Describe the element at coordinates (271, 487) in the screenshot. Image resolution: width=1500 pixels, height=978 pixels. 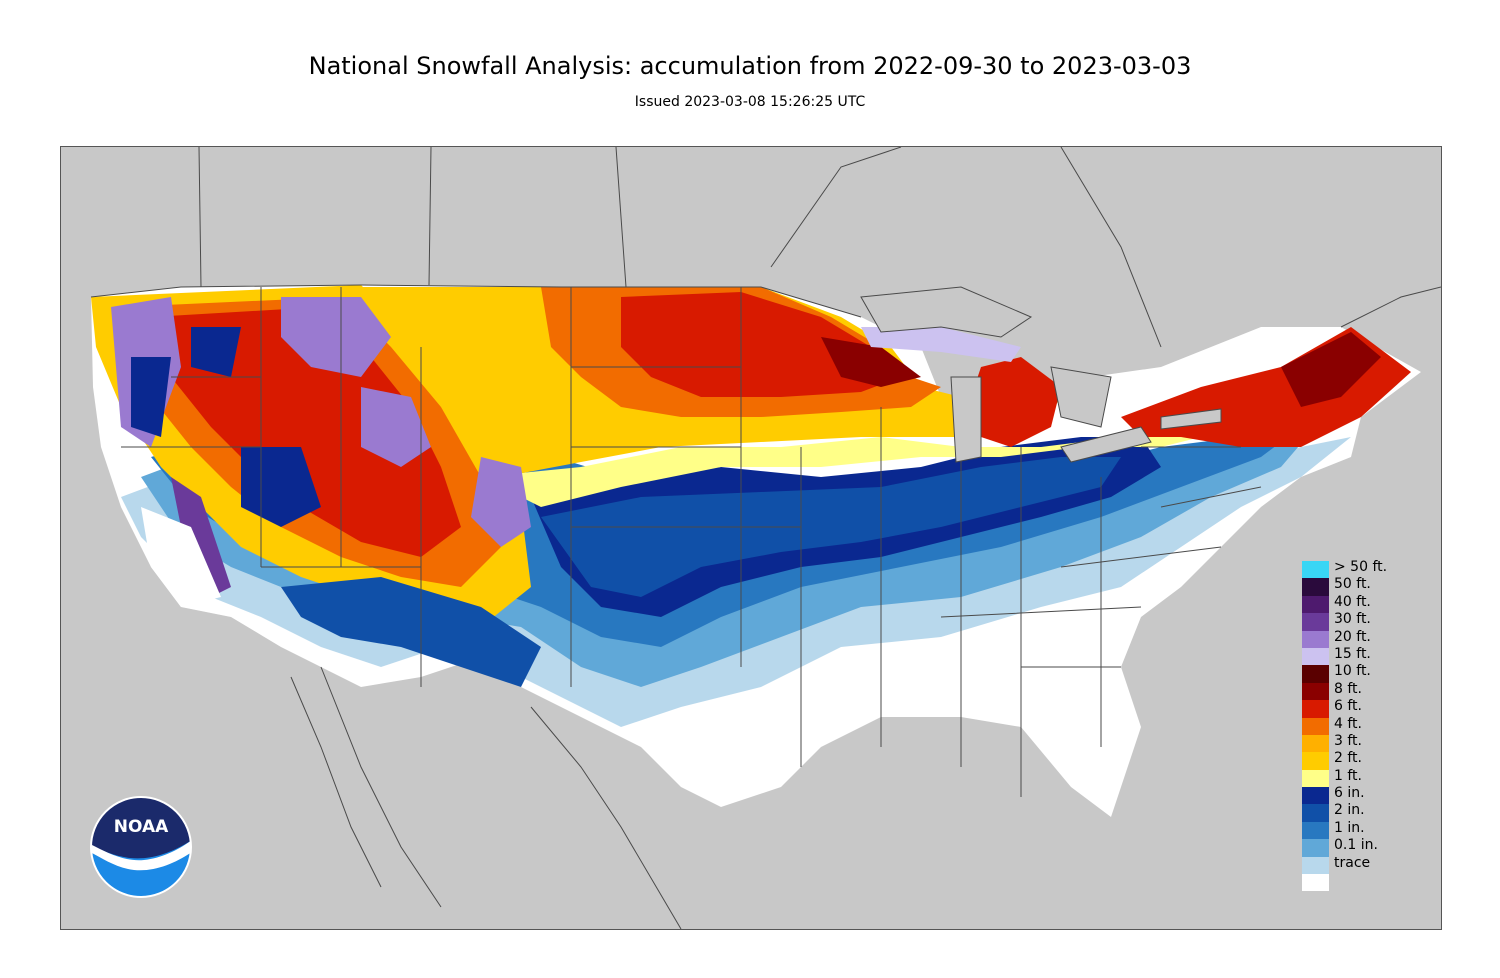
I see `state-lines-west` at that location.